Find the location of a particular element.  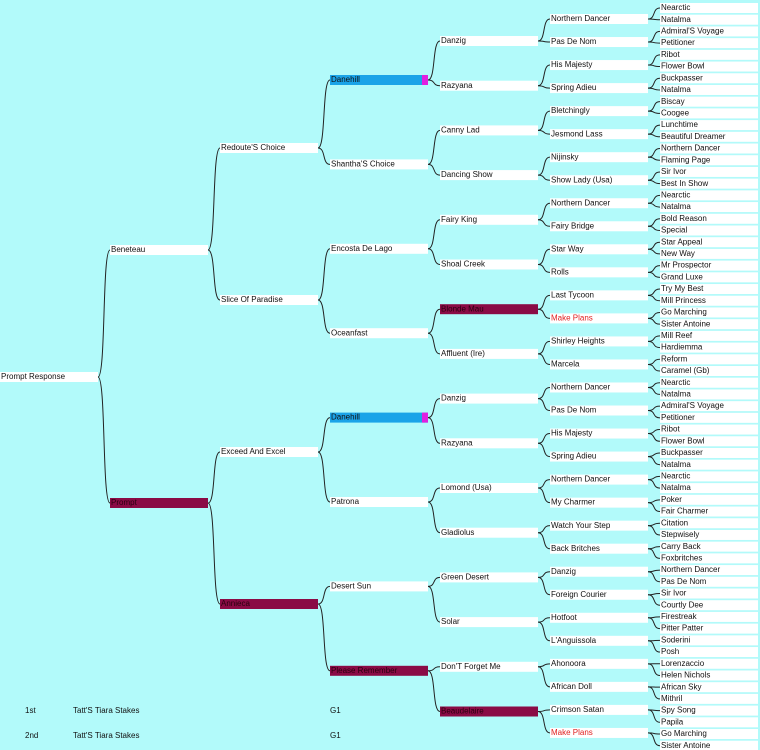

horse-name: Star Appeal is located at coordinates (682, 241).